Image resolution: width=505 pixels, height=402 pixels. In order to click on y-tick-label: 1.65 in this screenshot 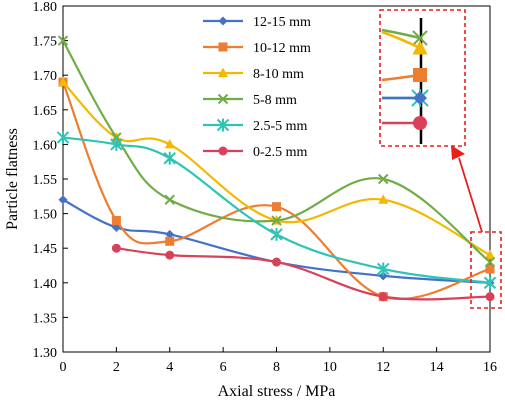, I will do `click(45, 111)`.